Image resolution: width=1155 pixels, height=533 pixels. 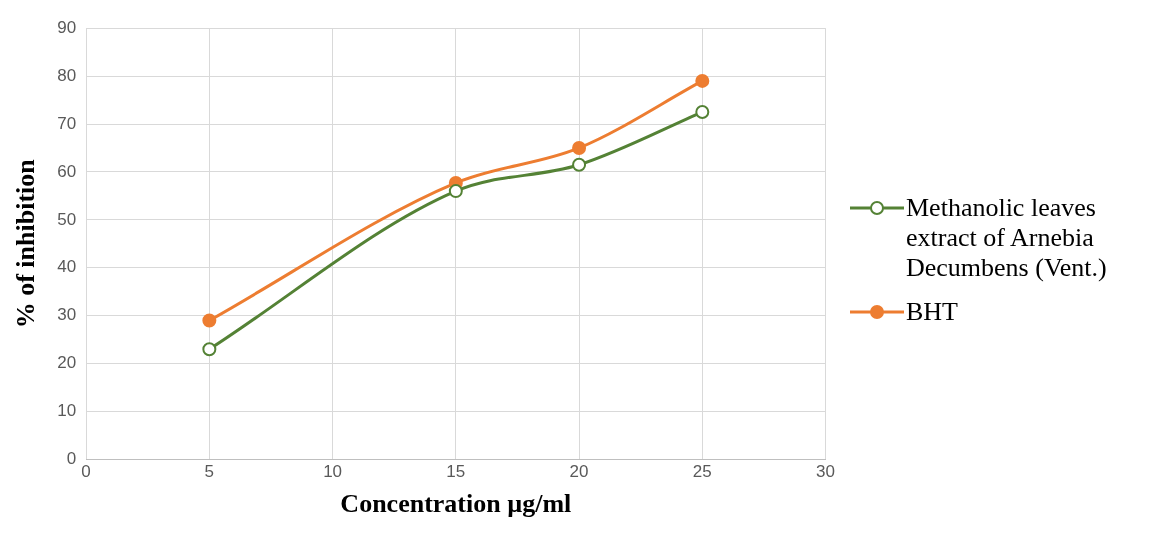 What do you see at coordinates (702, 472) in the screenshot?
I see `x-tick-label: 25` at bounding box center [702, 472].